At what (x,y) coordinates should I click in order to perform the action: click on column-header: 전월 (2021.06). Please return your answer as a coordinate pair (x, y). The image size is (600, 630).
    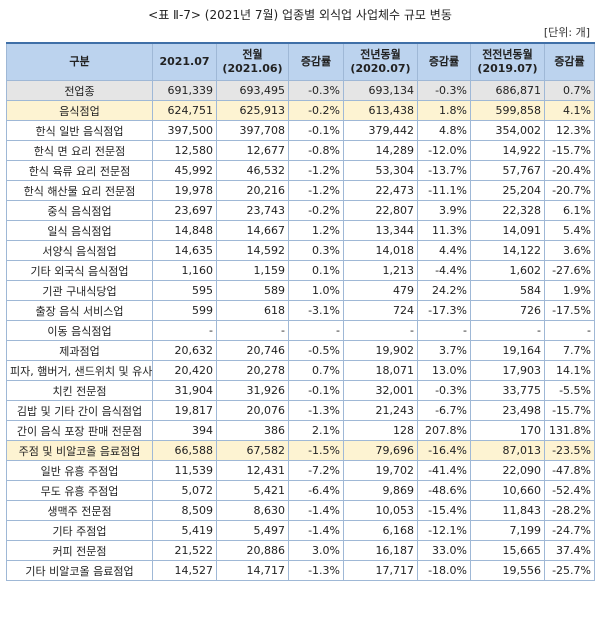
    Looking at the image, I should click on (252, 61).